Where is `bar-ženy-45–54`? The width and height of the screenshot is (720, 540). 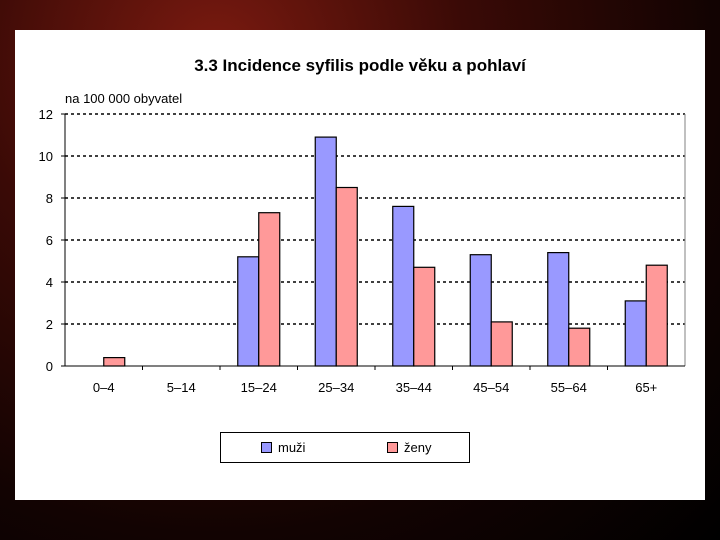
bar-ženy-45–54 is located at coordinates (501, 344).